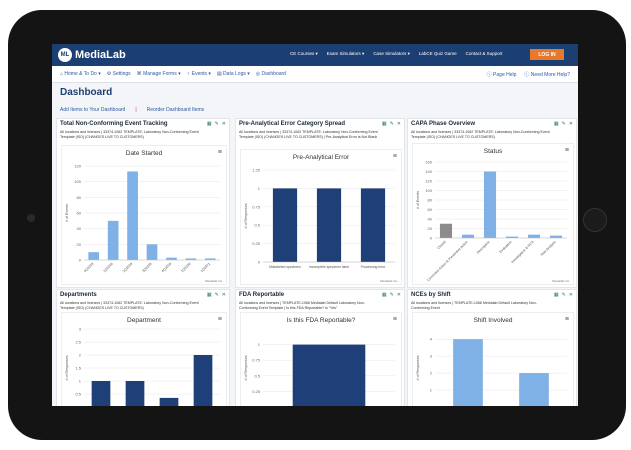  I want to click on tablet-home-button, so click(595, 220).